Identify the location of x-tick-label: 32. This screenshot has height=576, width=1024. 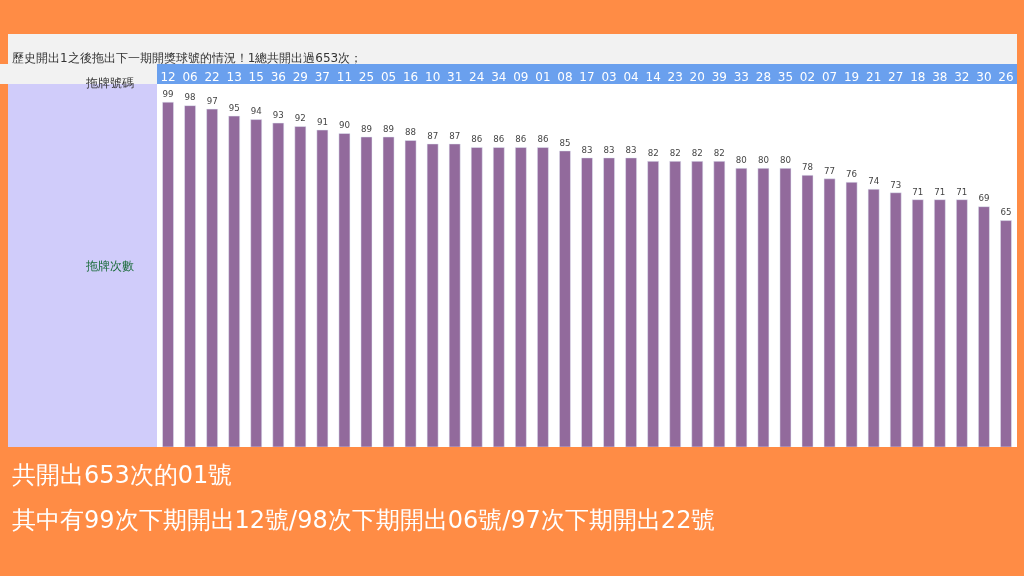
(962, 76).